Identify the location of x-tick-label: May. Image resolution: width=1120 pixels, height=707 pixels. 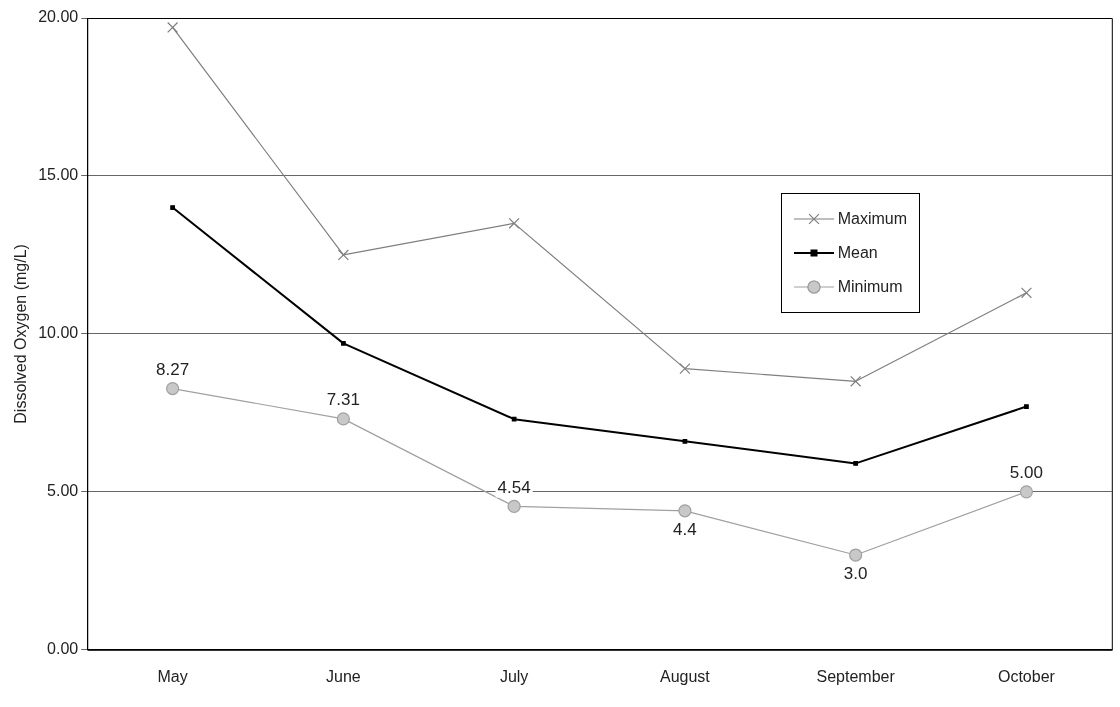
(172, 676).